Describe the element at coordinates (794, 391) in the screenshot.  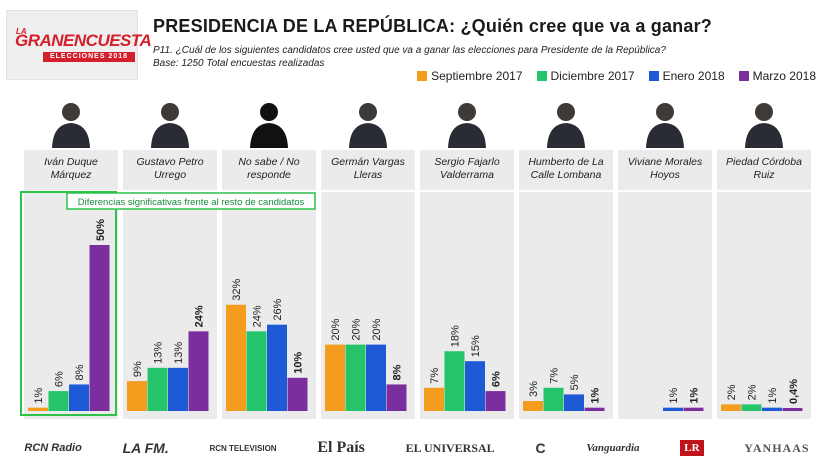
I see `bar-value-label: 0,4%` at that location.